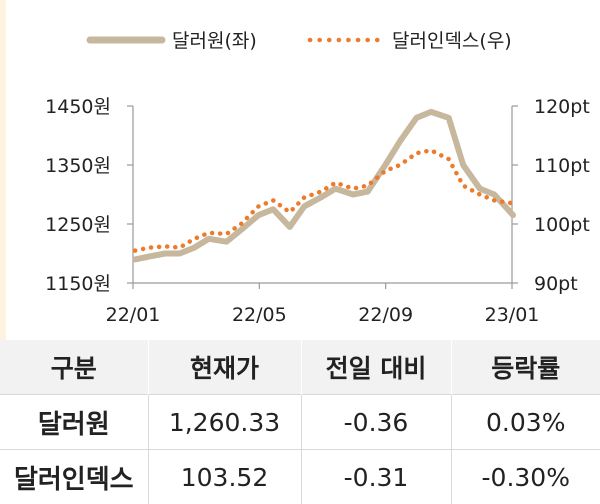 This screenshot has height=504, width=600. I want to click on series-line-dollar-index, so click(324, 200).